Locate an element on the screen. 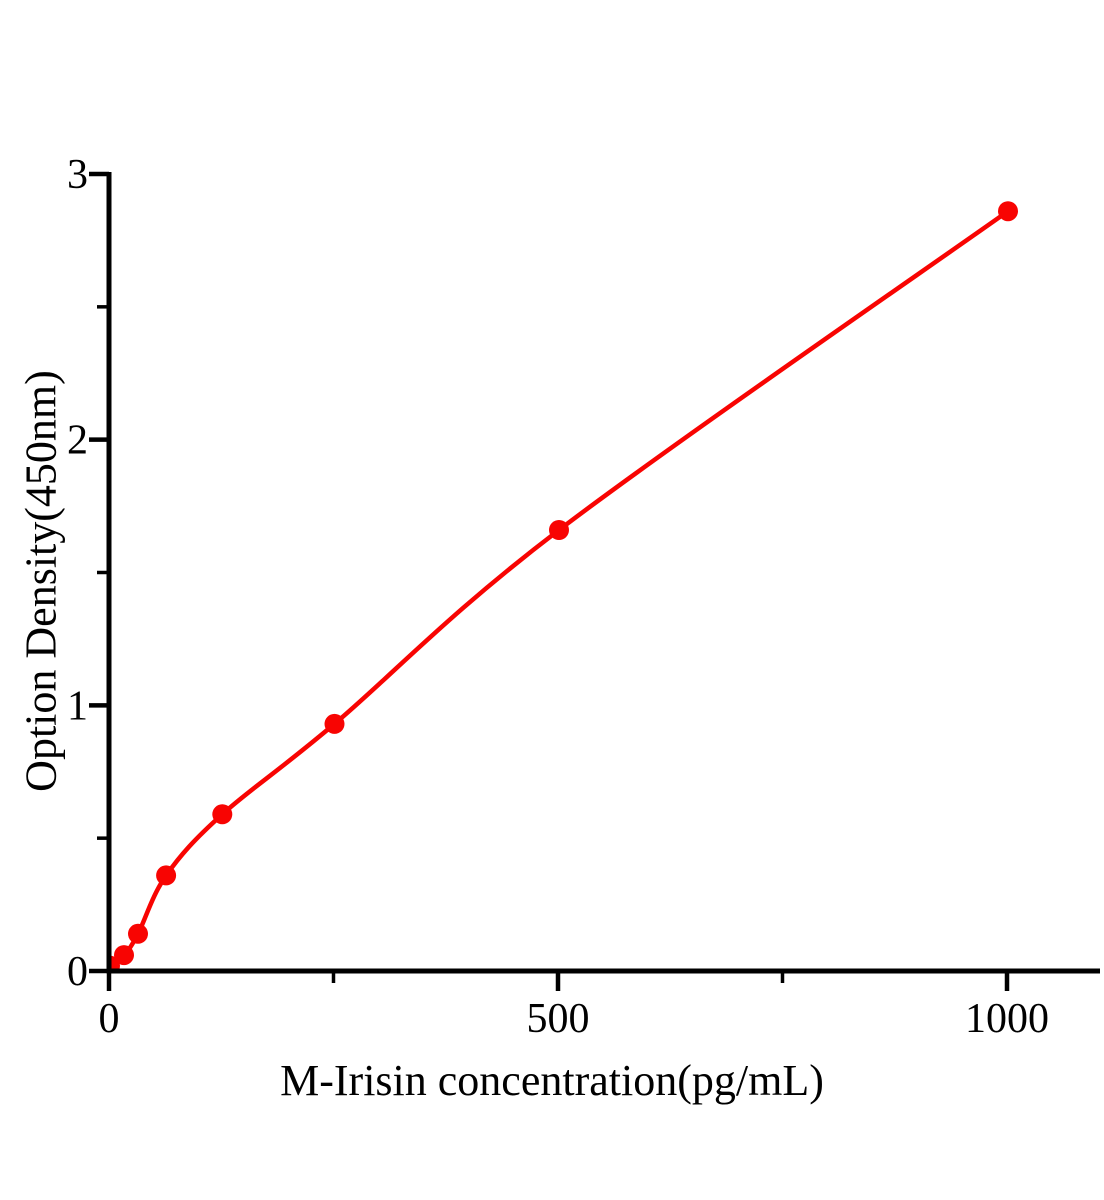 This screenshot has width=1104, height=1200. x-axis-title: M-Irisin concentration(pg/mL) is located at coordinates (552, 1080).